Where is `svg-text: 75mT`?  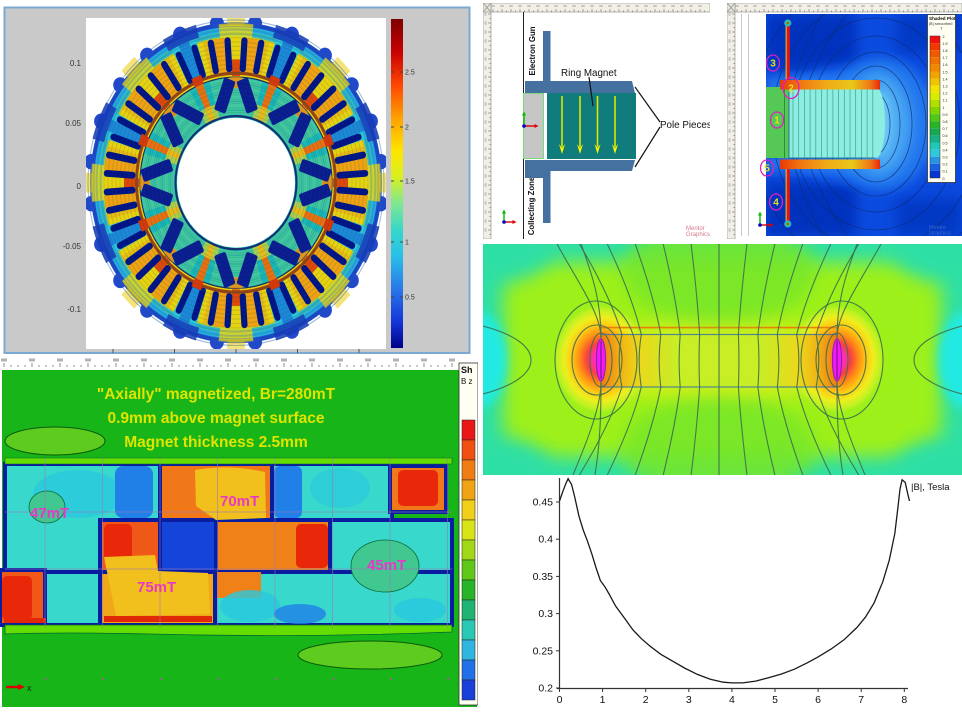 svg-text: 75mT is located at coordinates (156, 587).